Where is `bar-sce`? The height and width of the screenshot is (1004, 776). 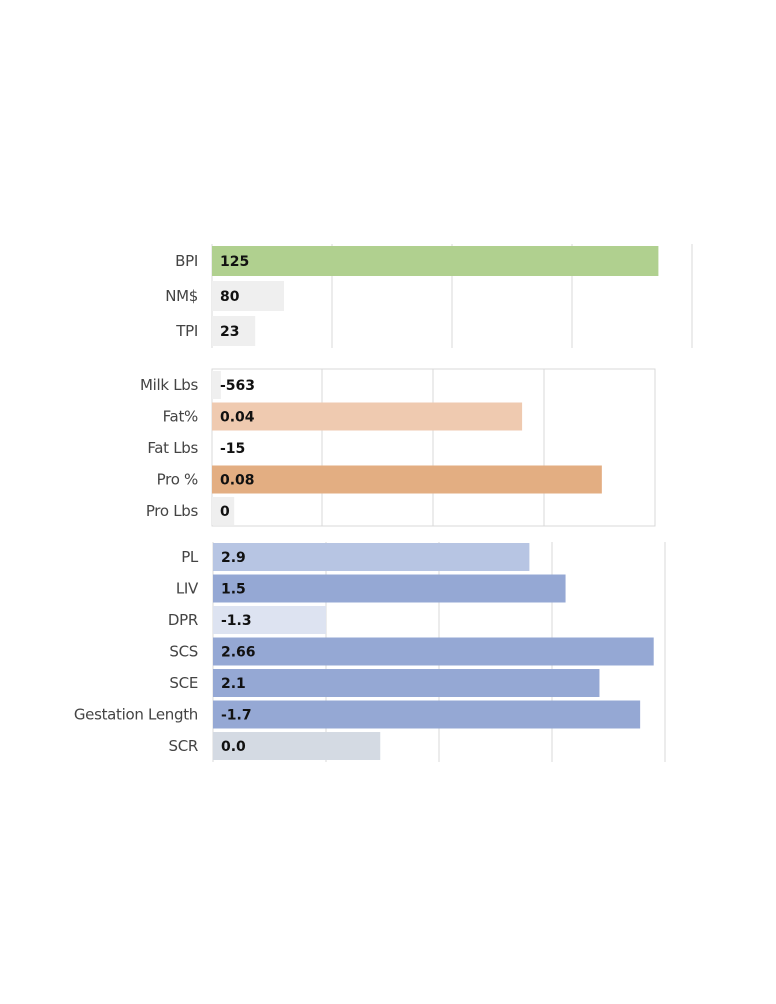
bar-sce is located at coordinates (406, 683).